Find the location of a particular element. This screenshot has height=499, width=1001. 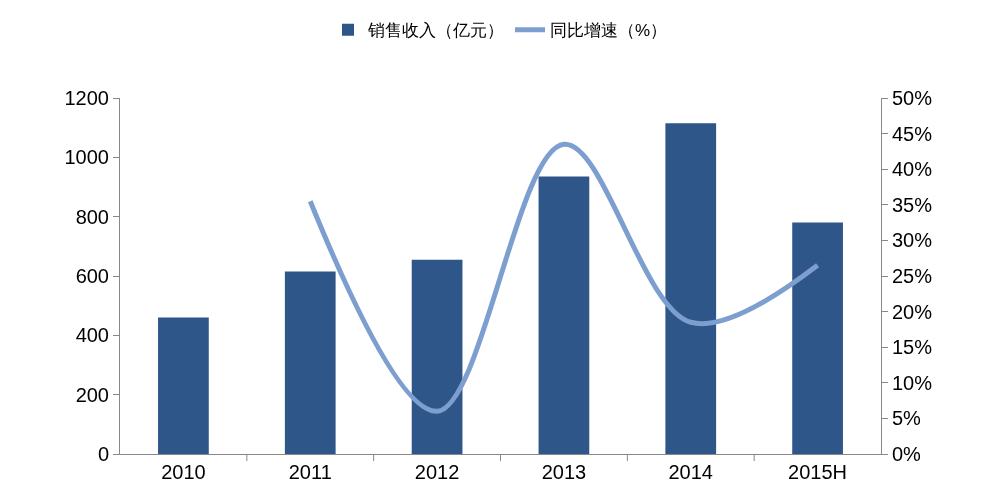

y2-tick-label: 15% is located at coordinates (912, 347).